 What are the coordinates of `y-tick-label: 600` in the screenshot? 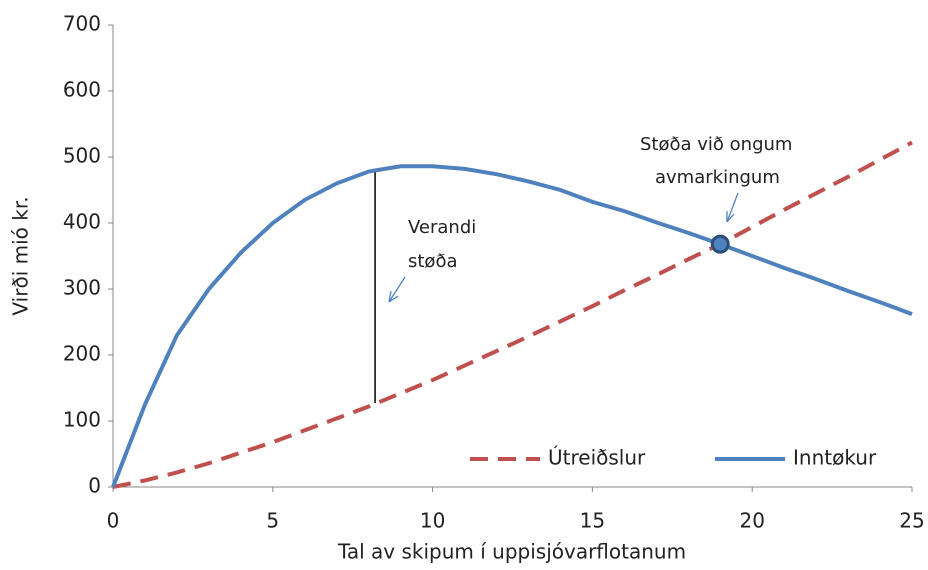 It's located at (82, 90).